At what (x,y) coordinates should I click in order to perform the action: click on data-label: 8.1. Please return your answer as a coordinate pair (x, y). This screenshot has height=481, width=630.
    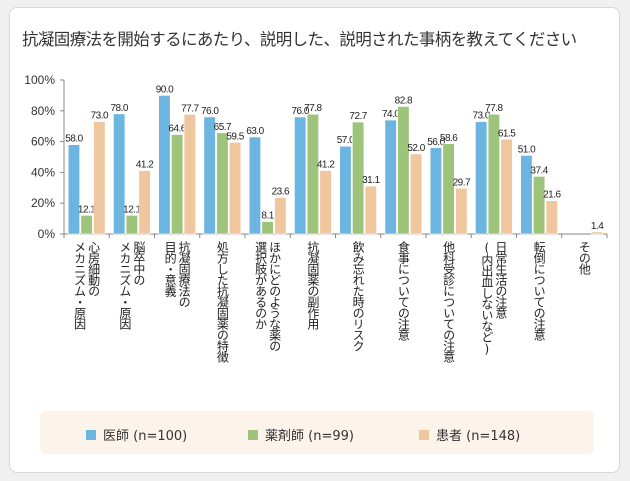
    Looking at the image, I should click on (267, 216).